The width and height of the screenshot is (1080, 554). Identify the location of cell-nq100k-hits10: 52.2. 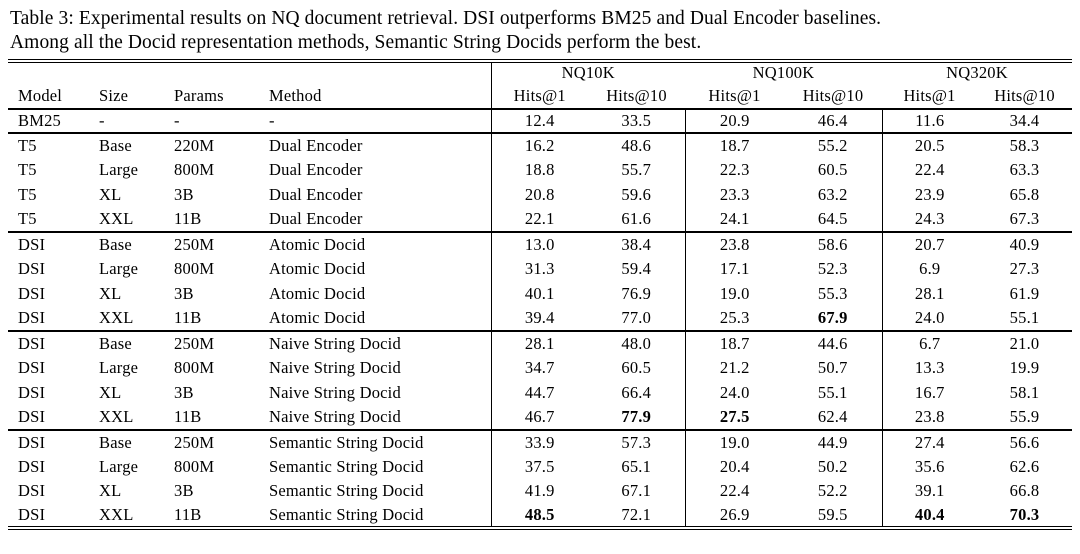
(832, 491).